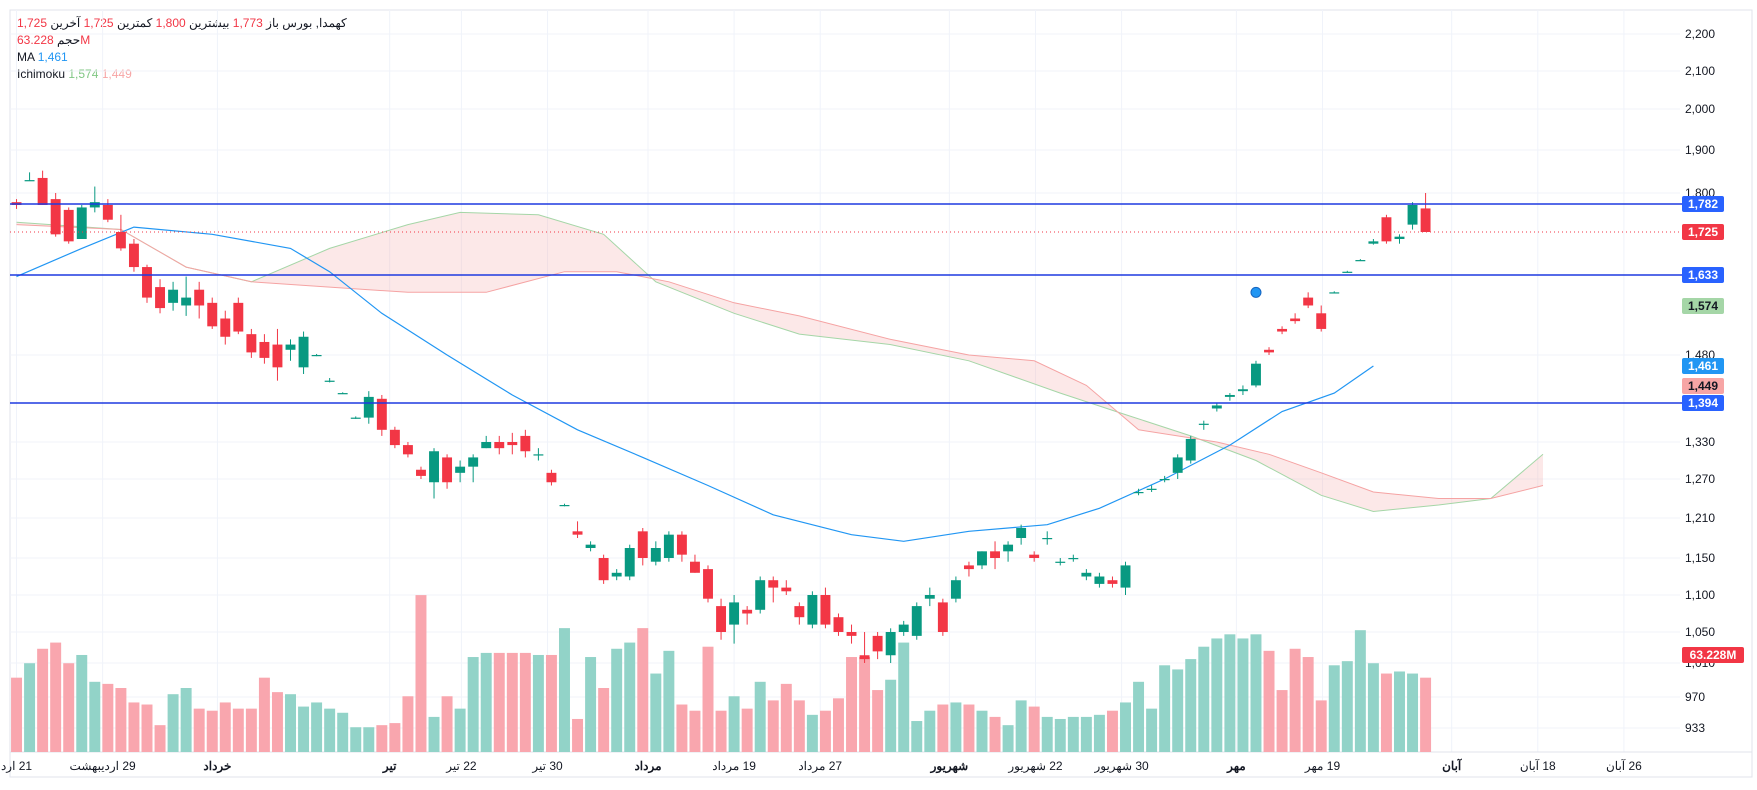 This screenshot has height=790, width=1757. Describe the element at coordinates (32, 23) in the screenshot. I see `legend-close: 1,725` at that location.